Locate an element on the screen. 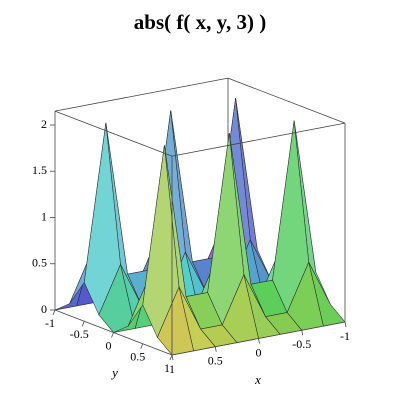 This screenshot has height=400, width=400. y-tick-label: -0.5 is located at coordinates (79, 334).